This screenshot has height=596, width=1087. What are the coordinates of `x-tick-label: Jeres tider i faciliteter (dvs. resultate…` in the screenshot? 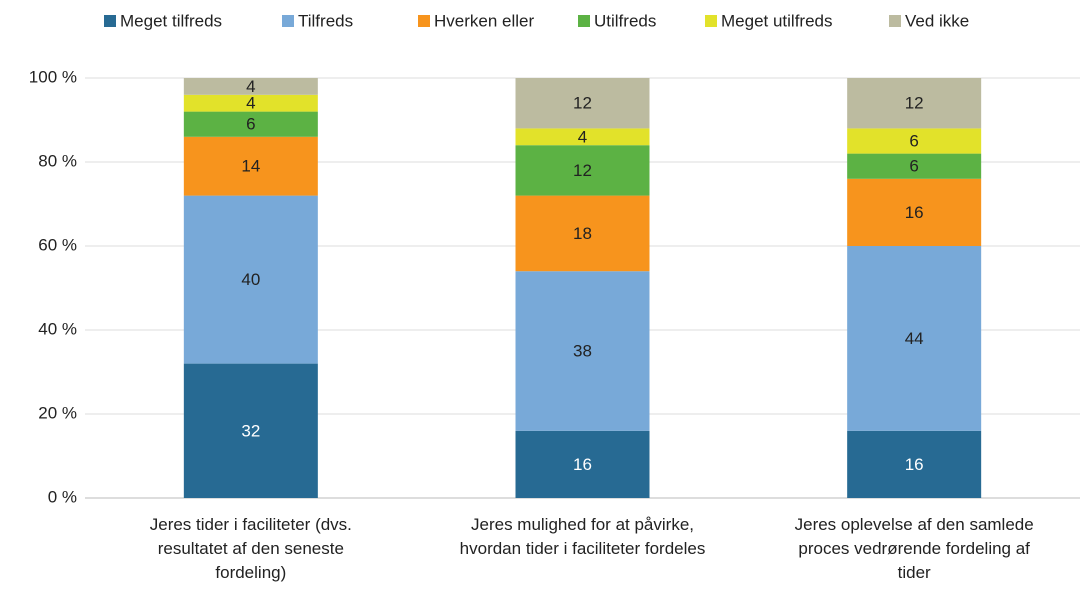 It's located at (251, 548).